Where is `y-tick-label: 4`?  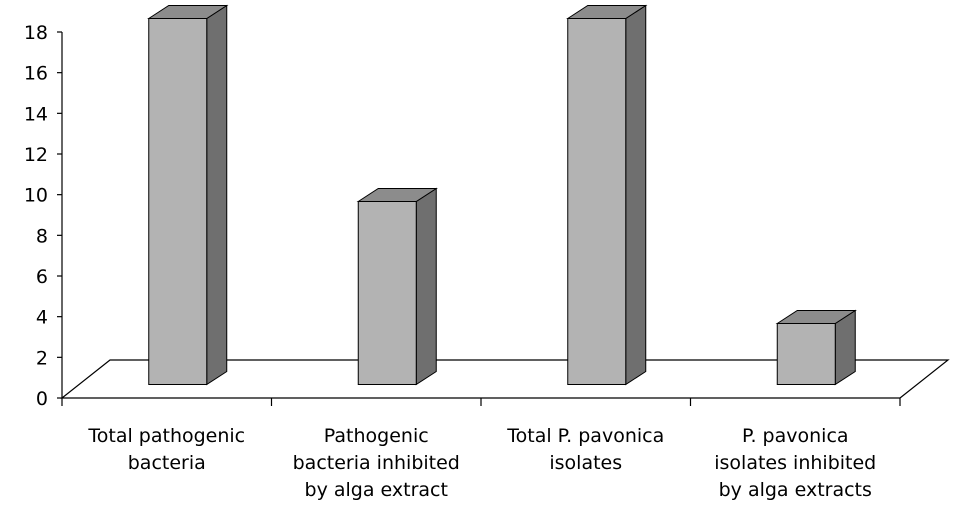
y-tick-label: 4 is located at coordinates (42, 318).